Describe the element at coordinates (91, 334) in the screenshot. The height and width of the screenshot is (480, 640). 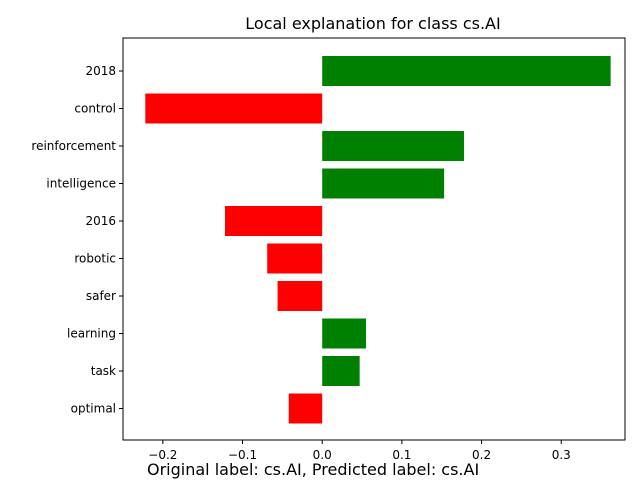
I see `y-tick-label: learning` at that location.